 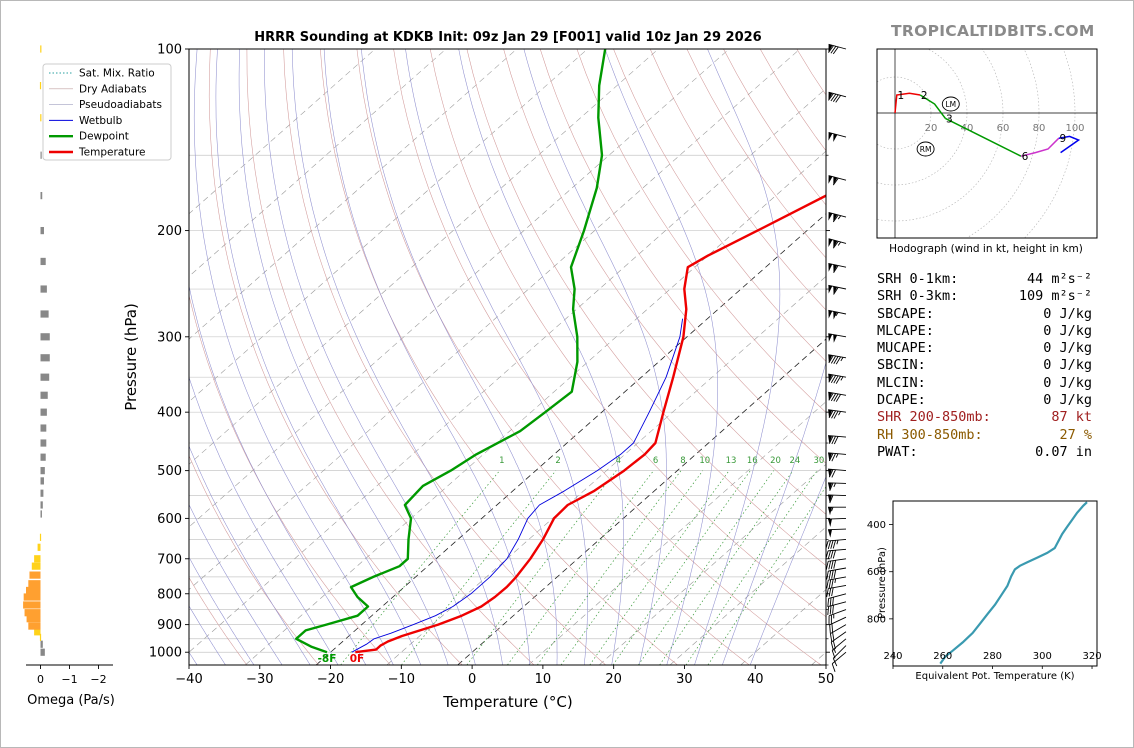 What do you see at coordinates (752, 461) in the screenshot?
I see `mixing-ratio-label: 16` at bounding box center [752, 461].